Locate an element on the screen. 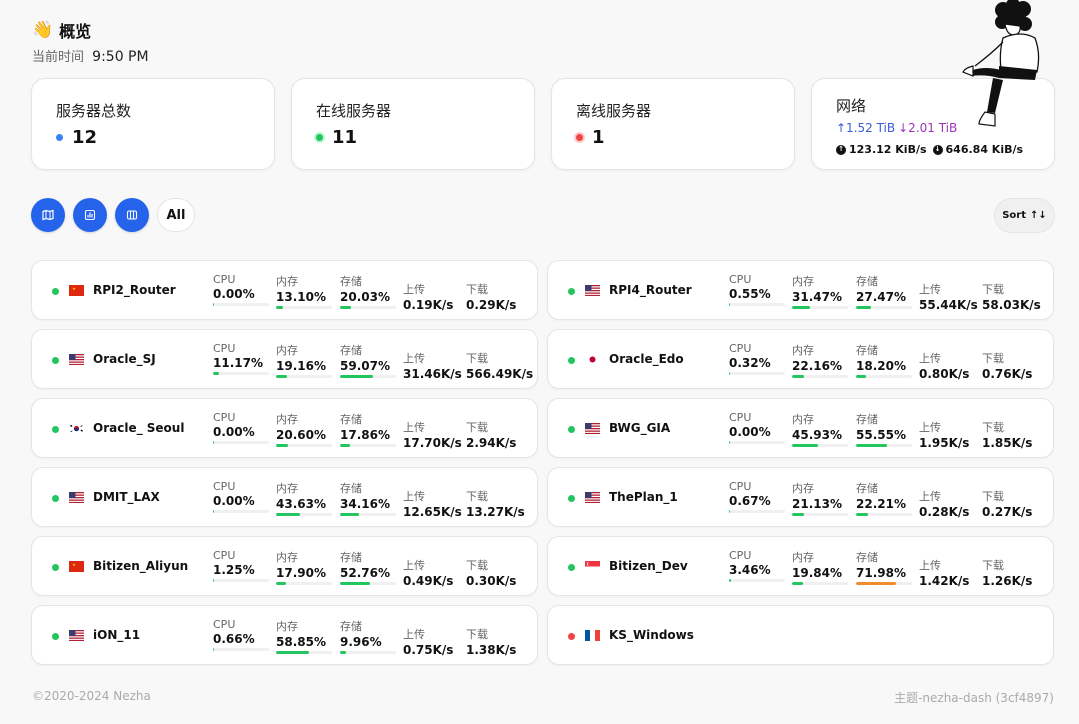 The width and height of the screenshot is (1079, 724). server-name: Bitizen_Dev is located at coordinates (648, 566).